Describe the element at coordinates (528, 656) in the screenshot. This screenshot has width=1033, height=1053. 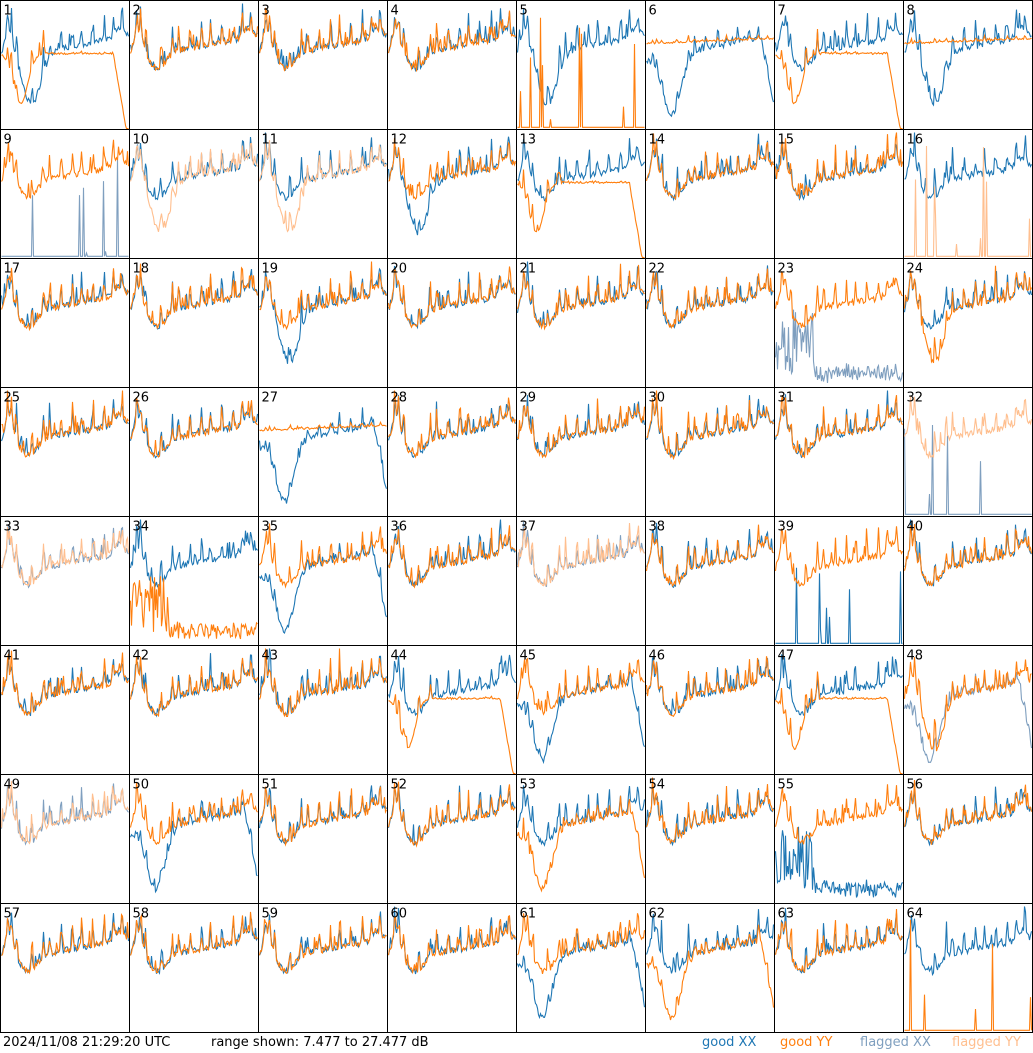
I see `panel-label: 45` at that location.